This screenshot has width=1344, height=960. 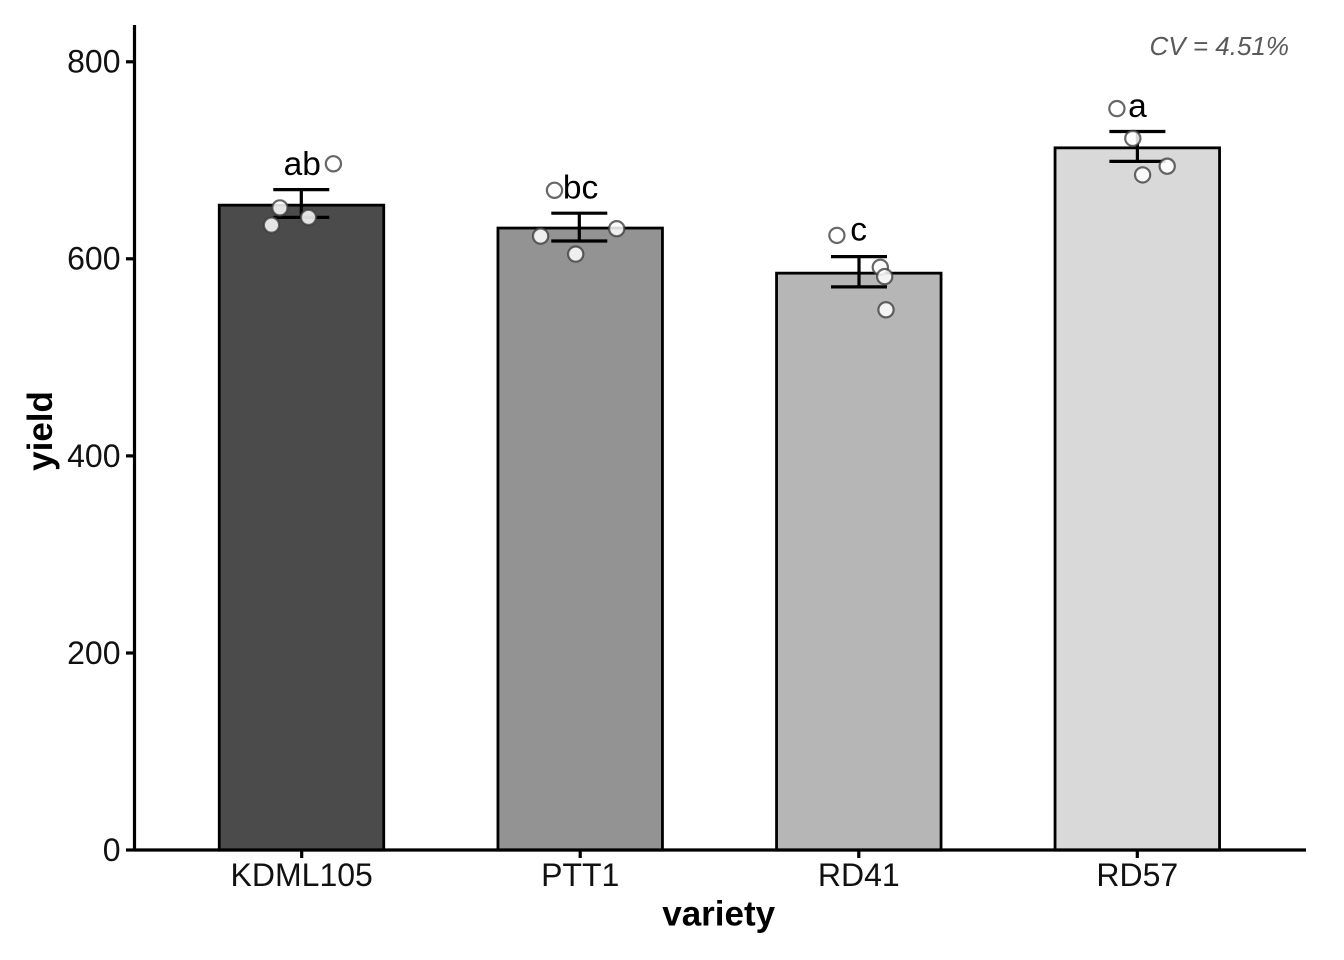 I want to click on svg-text: RD57, so click(x=1137, y=875).